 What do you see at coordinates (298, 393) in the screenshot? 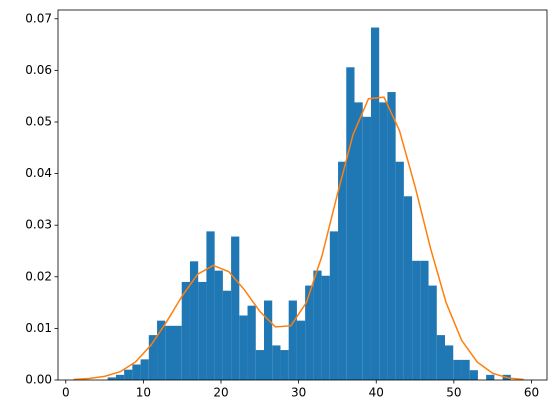
I see `x-tick-label: 30` at bounding box center [298, 393].